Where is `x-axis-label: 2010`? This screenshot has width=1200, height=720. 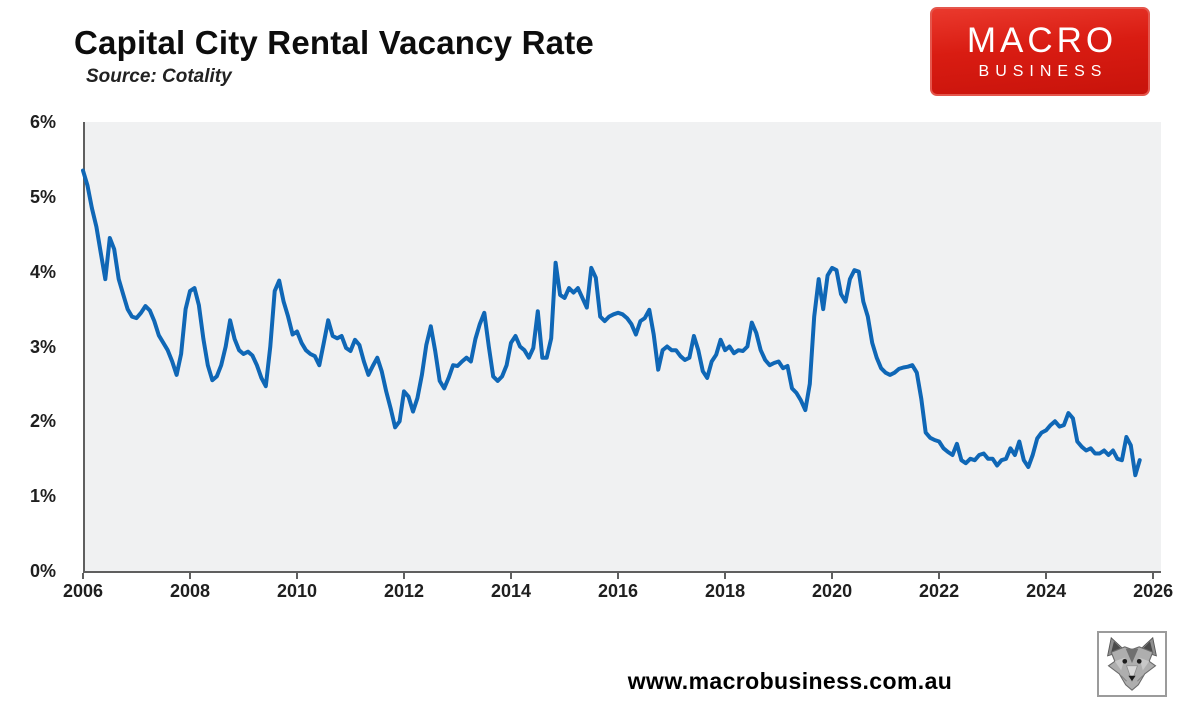
x-axis-label: 2010 is located at coordinates (297, 591).